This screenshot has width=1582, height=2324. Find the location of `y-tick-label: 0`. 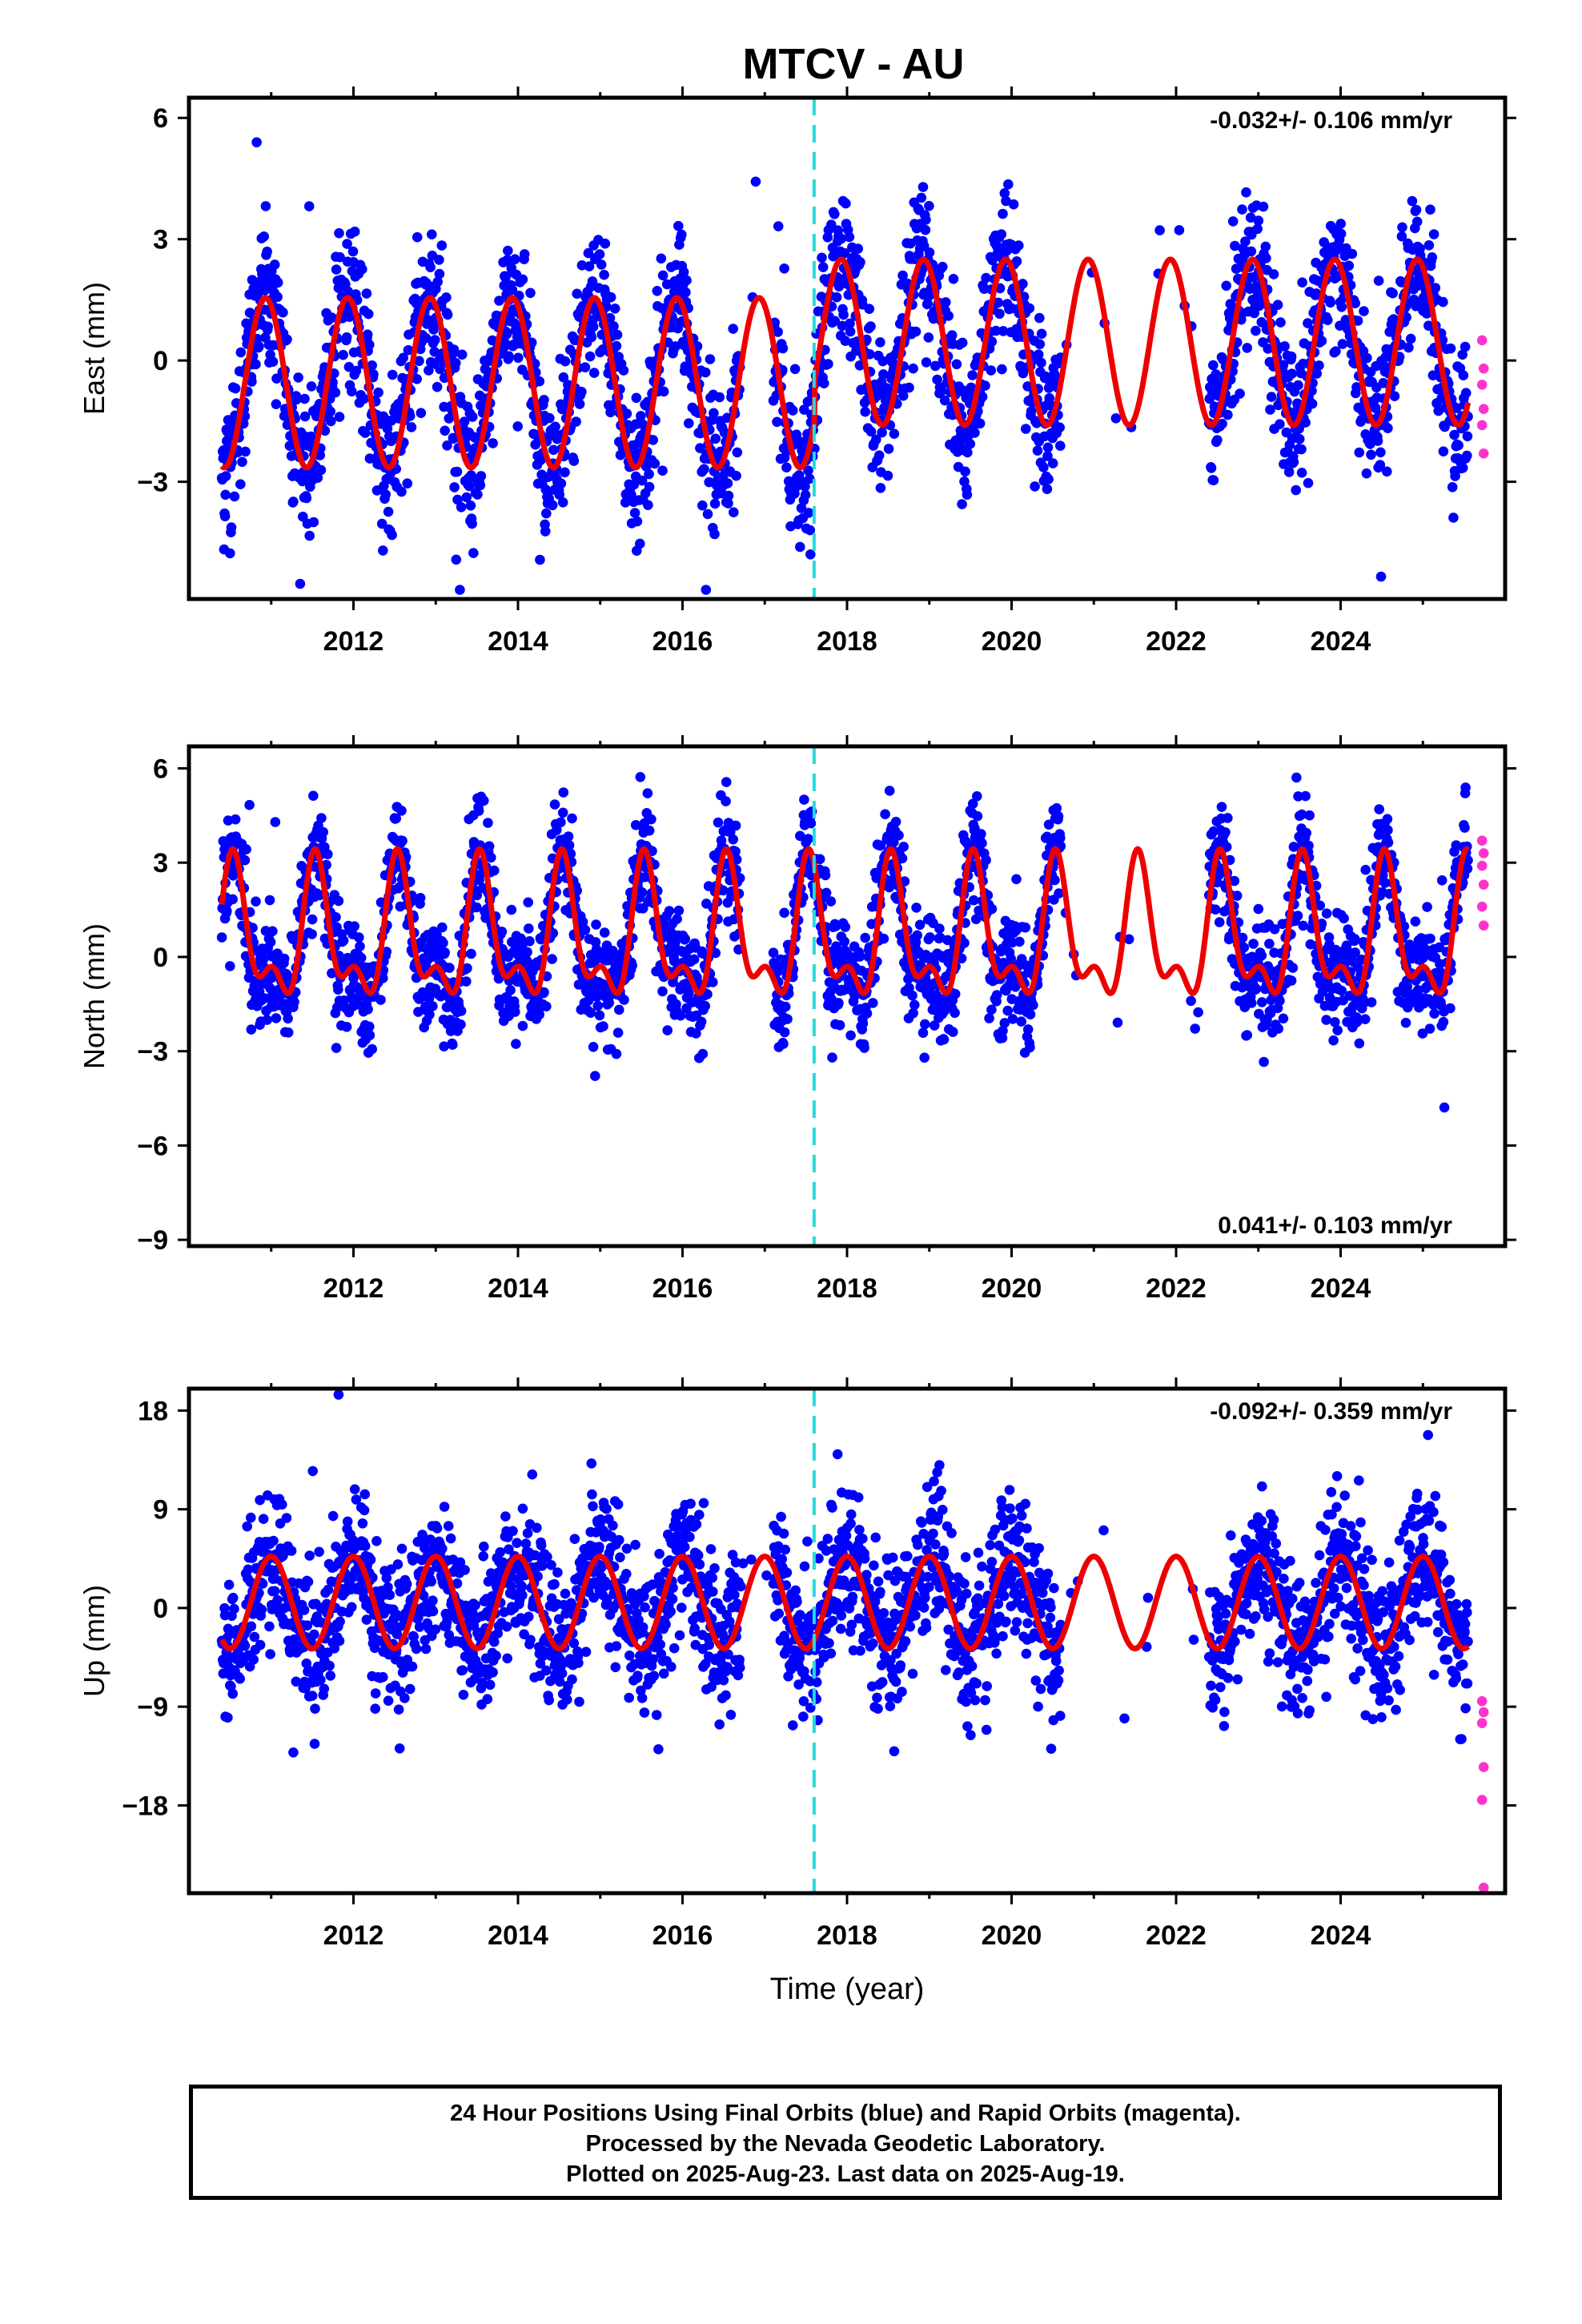

y-tick-label: 0 is located at coordinates (161, 361).